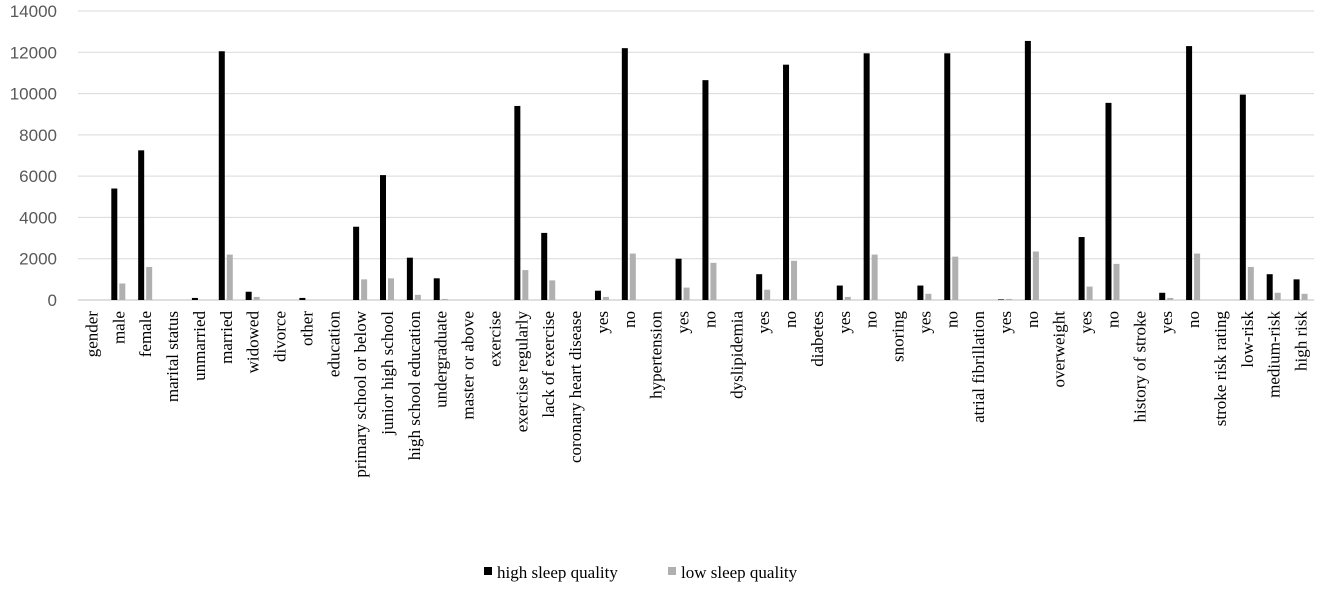  I want to click on legend: high sleep quality low sleep quality, so click(641, 572).